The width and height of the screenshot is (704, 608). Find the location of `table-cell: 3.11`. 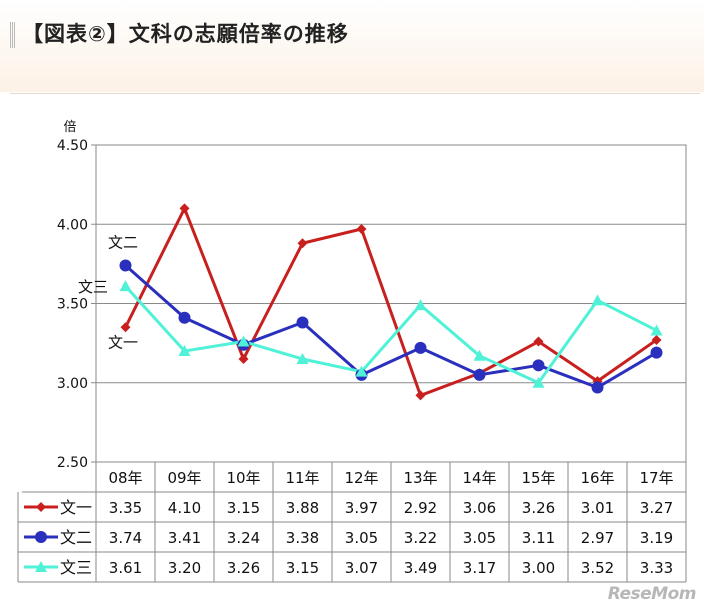

table-cell: 3.11 is located at coordinates (538, 538).